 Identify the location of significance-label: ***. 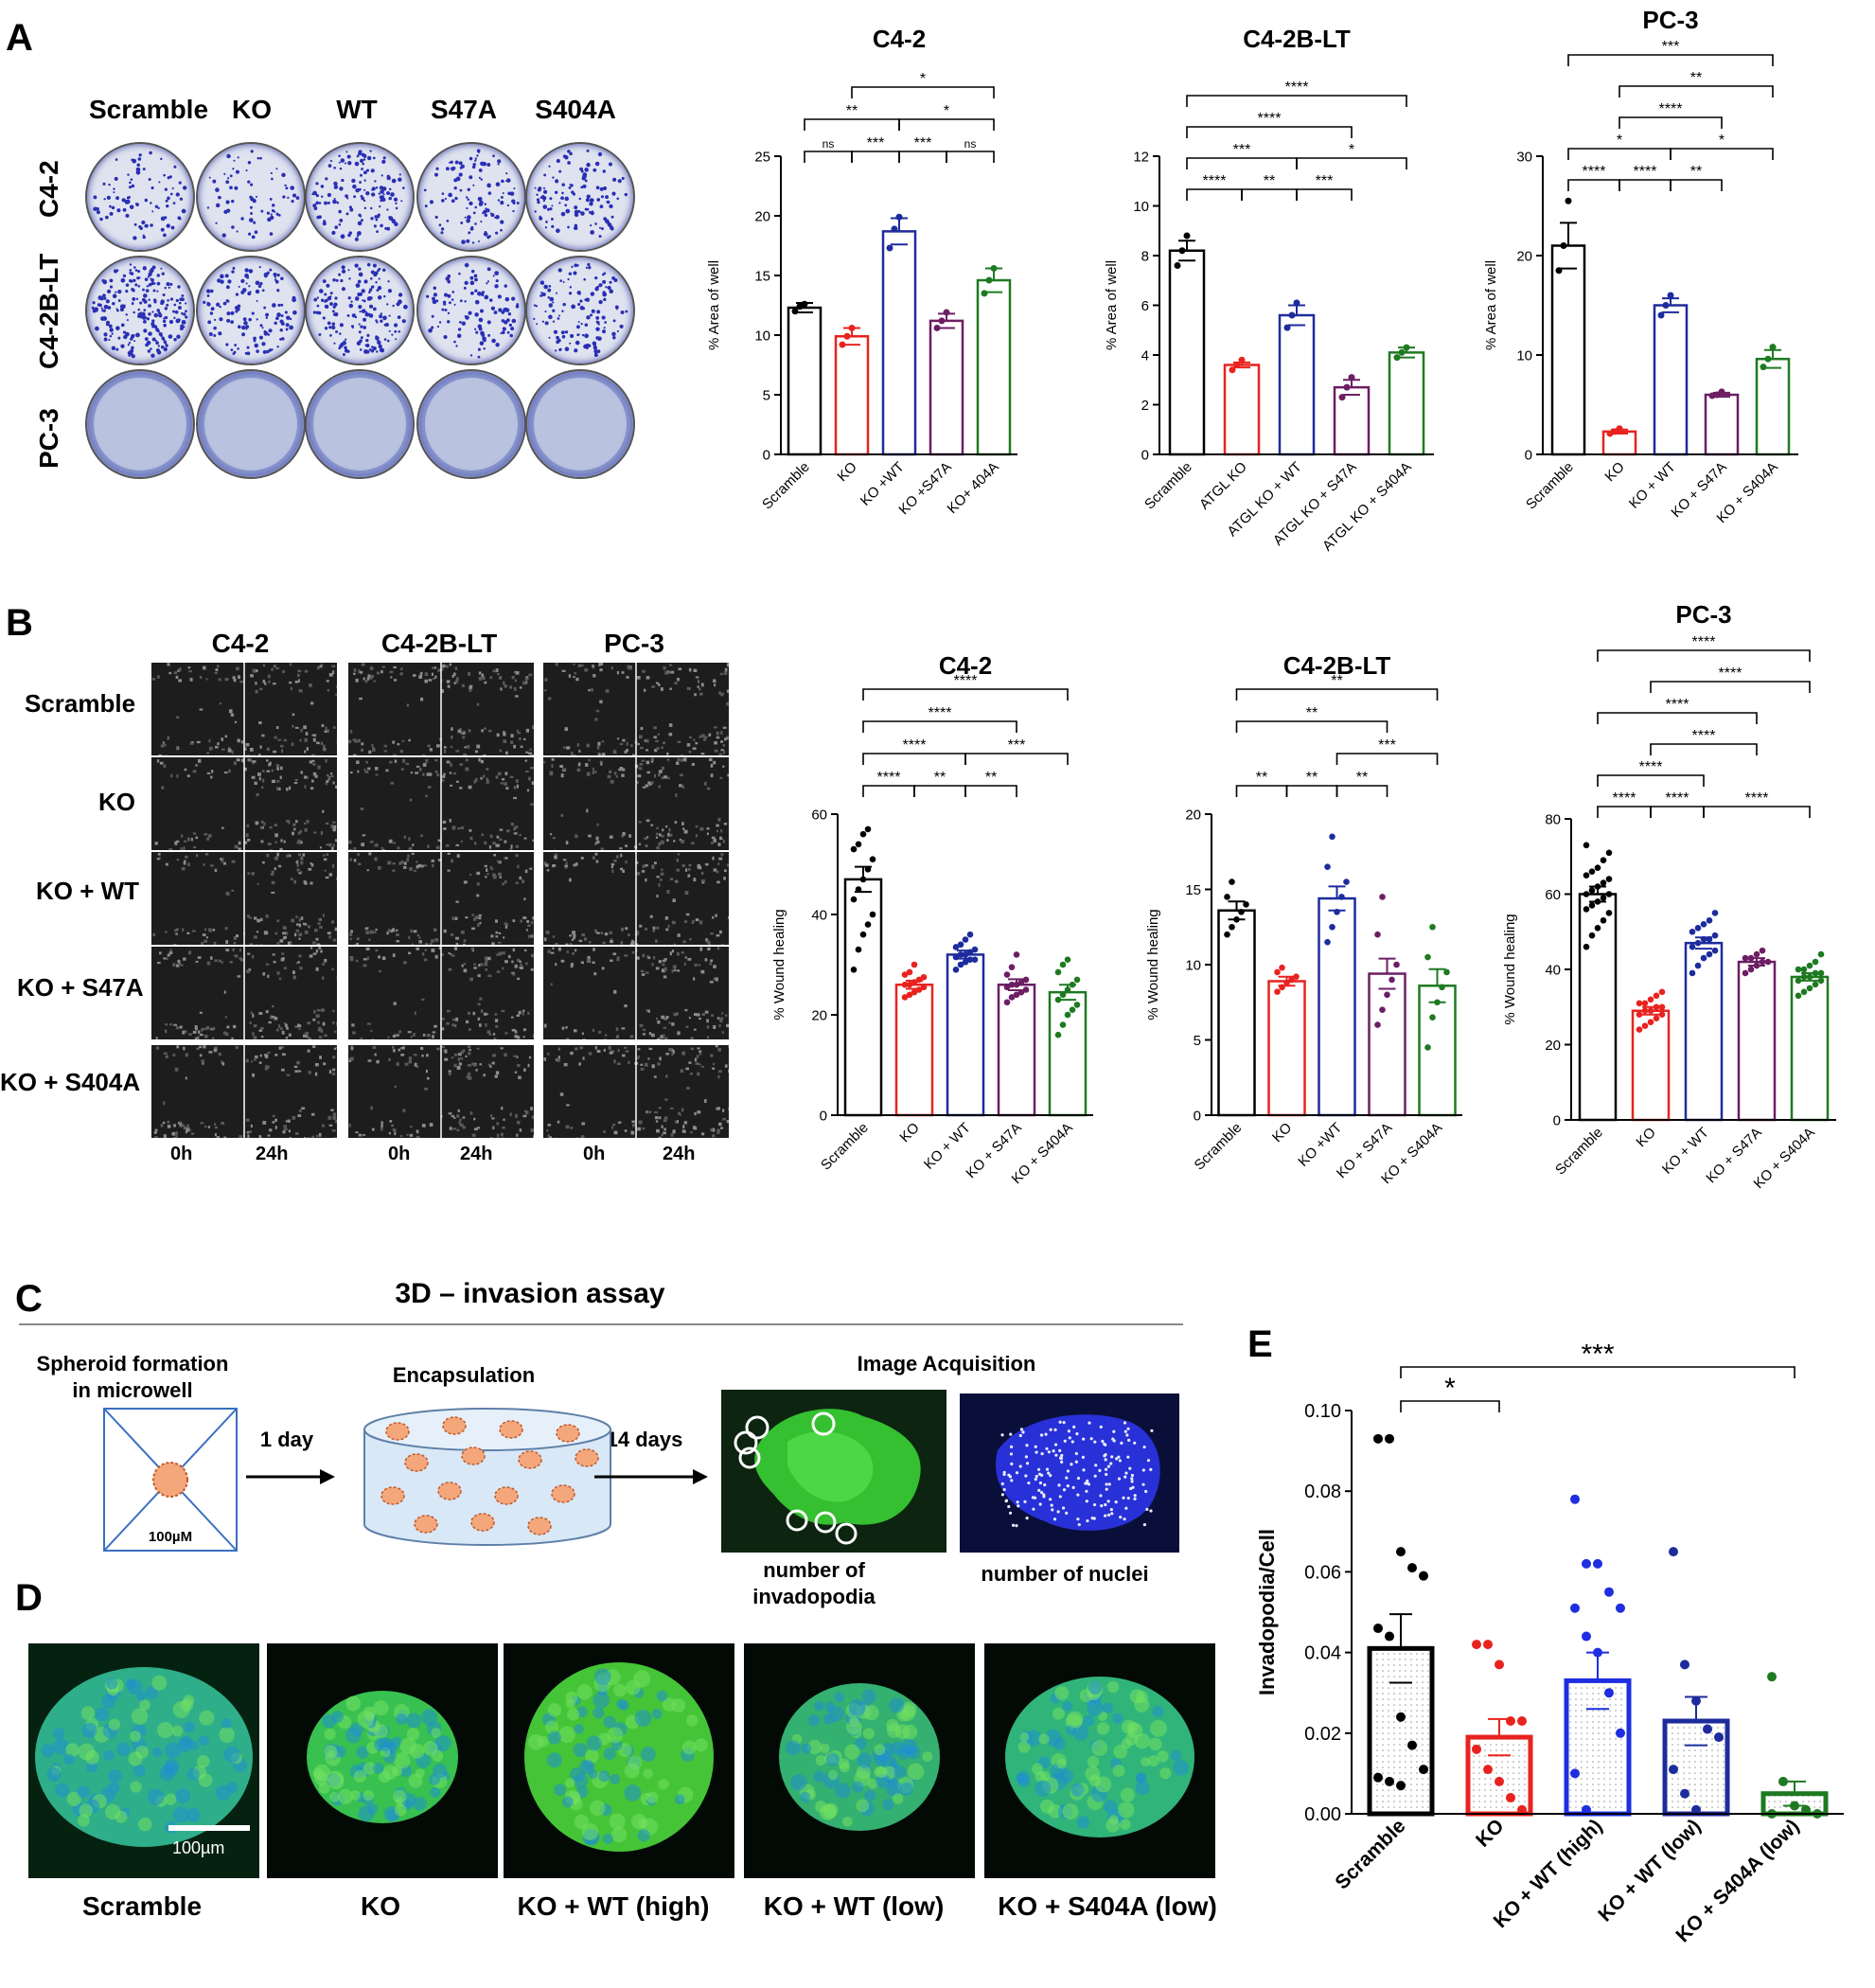
(1597, 1357).